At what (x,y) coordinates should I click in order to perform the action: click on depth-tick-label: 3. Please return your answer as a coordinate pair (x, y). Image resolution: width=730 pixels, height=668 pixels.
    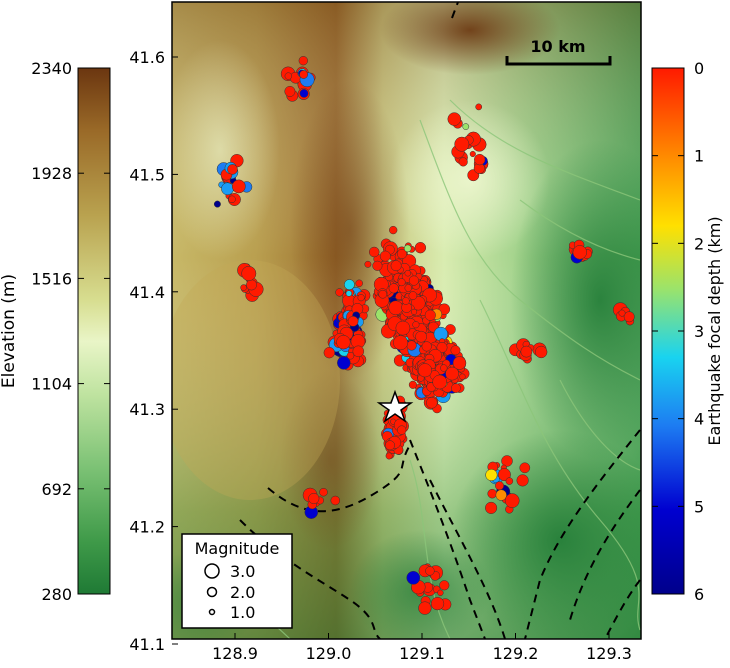
    Looking at the image, I should click on (699, 331).